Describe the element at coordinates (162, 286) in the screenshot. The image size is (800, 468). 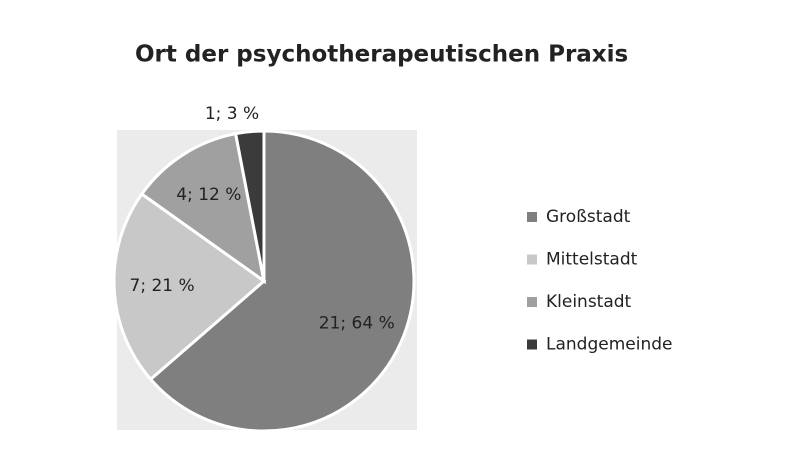
I see `data-label: 7; 21 %` at that location.